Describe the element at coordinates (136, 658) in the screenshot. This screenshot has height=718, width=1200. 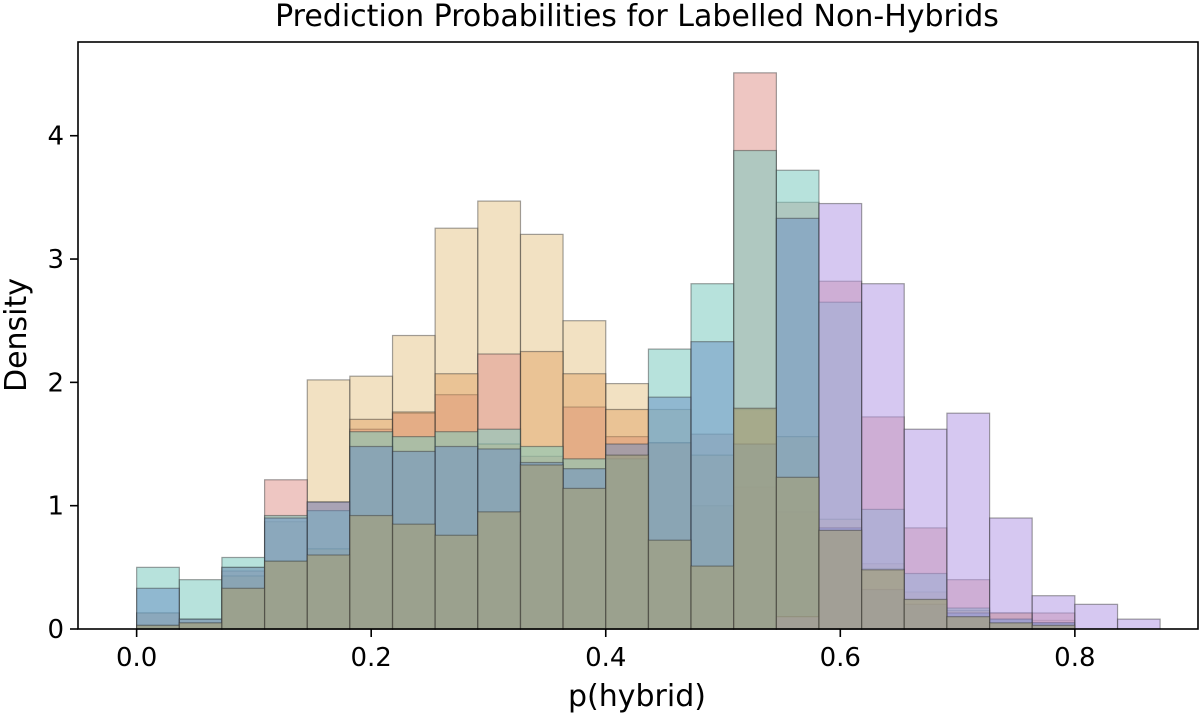
I see `x-tick-label: 0.0` at that location.